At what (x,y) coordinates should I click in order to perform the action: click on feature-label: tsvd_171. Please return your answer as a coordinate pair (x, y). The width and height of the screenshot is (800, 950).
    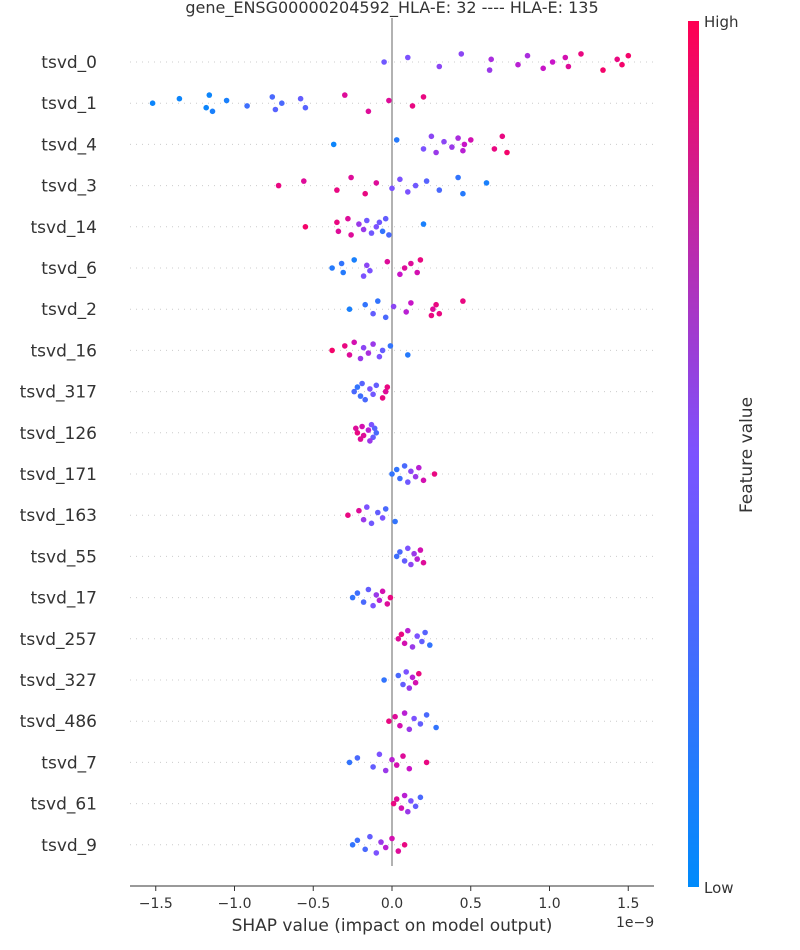
    Looking at the image, I should click on (58, 475).